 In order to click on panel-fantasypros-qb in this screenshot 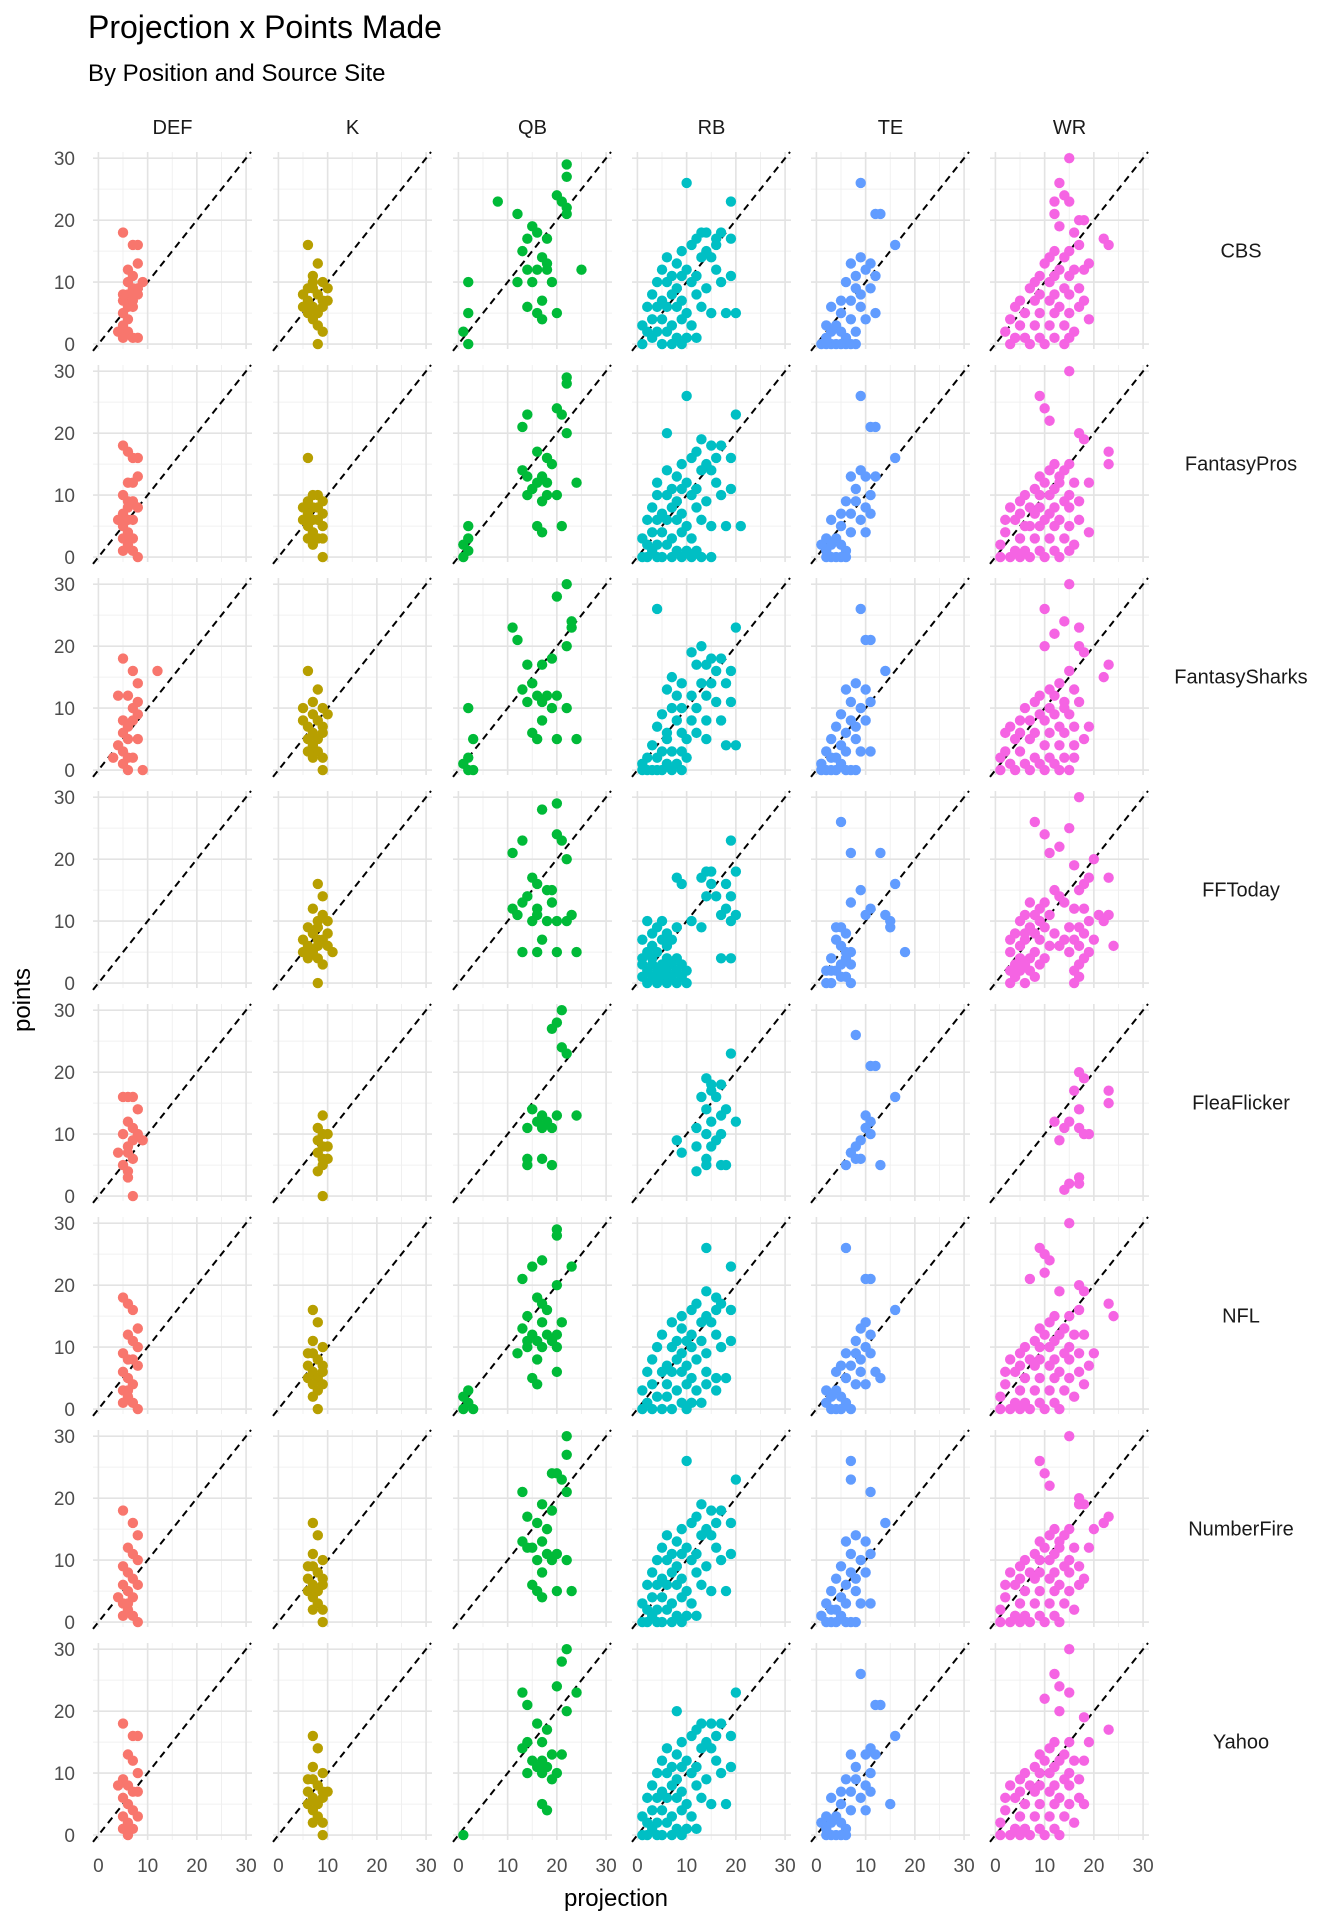, I will do `click(532, 464)`.